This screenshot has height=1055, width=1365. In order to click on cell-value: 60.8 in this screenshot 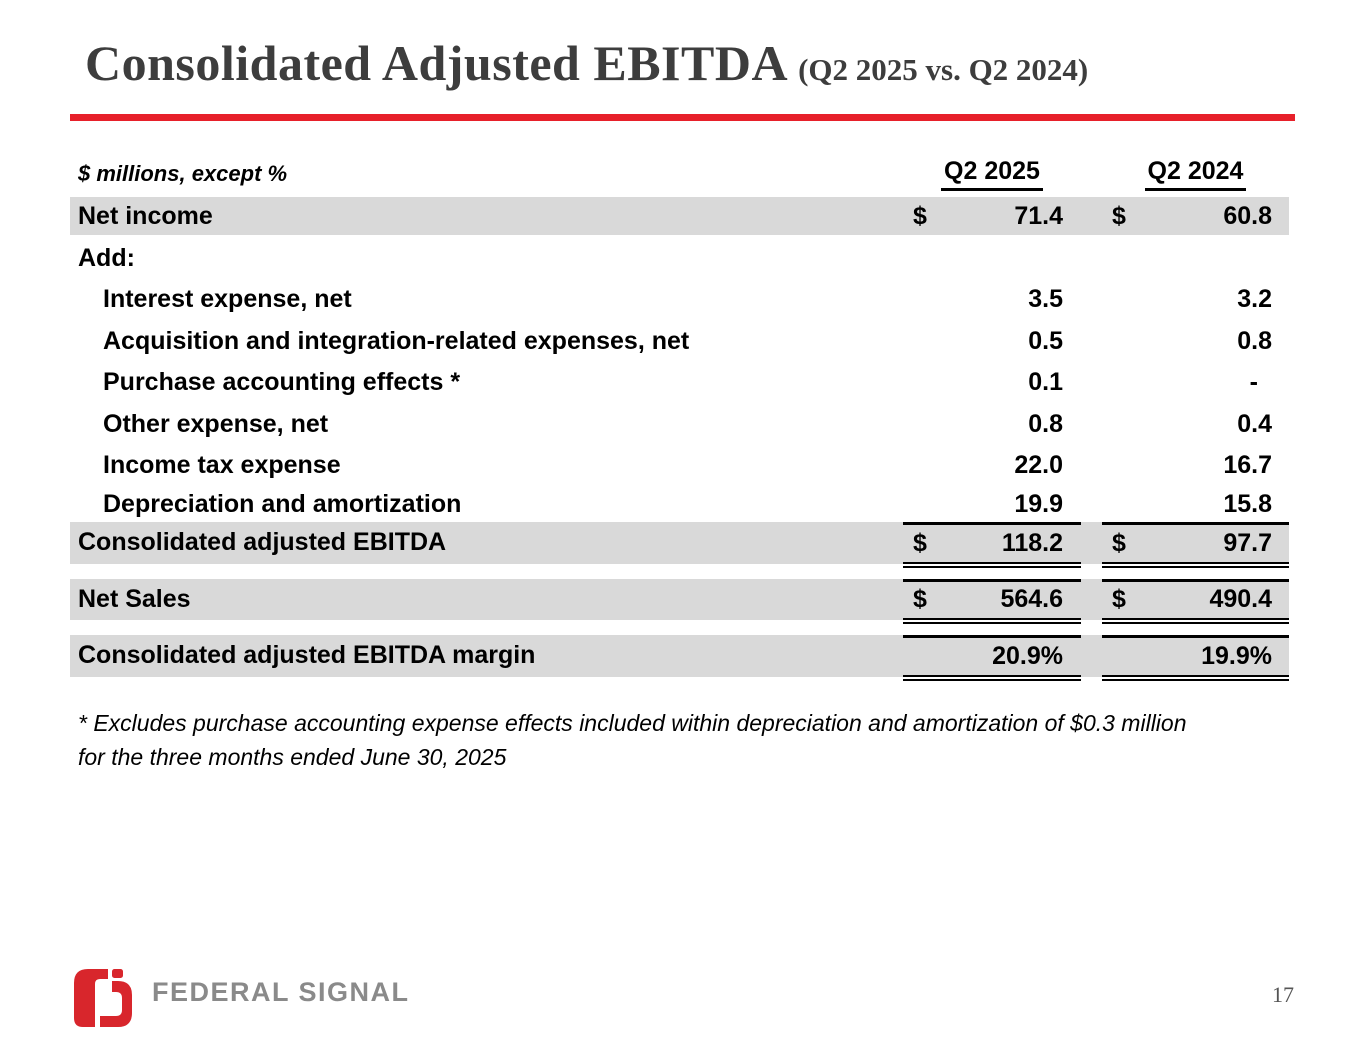, I will do `click(1247, 215)`.